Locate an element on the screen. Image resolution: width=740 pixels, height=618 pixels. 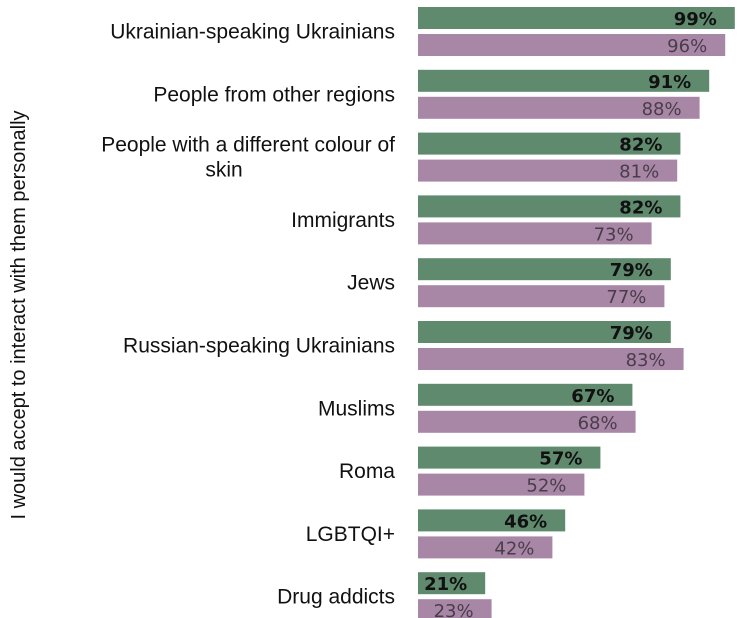
data-label-series-2: 52% is located at coordinates (546, 486).